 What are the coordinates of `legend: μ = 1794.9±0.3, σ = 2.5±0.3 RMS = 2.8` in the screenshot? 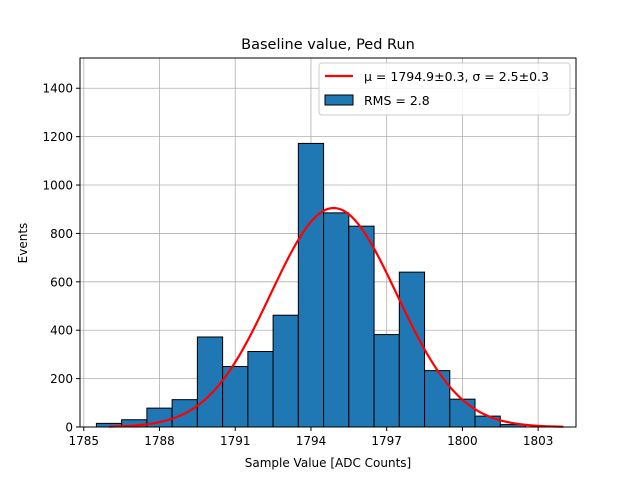 It's located at (444, 89).